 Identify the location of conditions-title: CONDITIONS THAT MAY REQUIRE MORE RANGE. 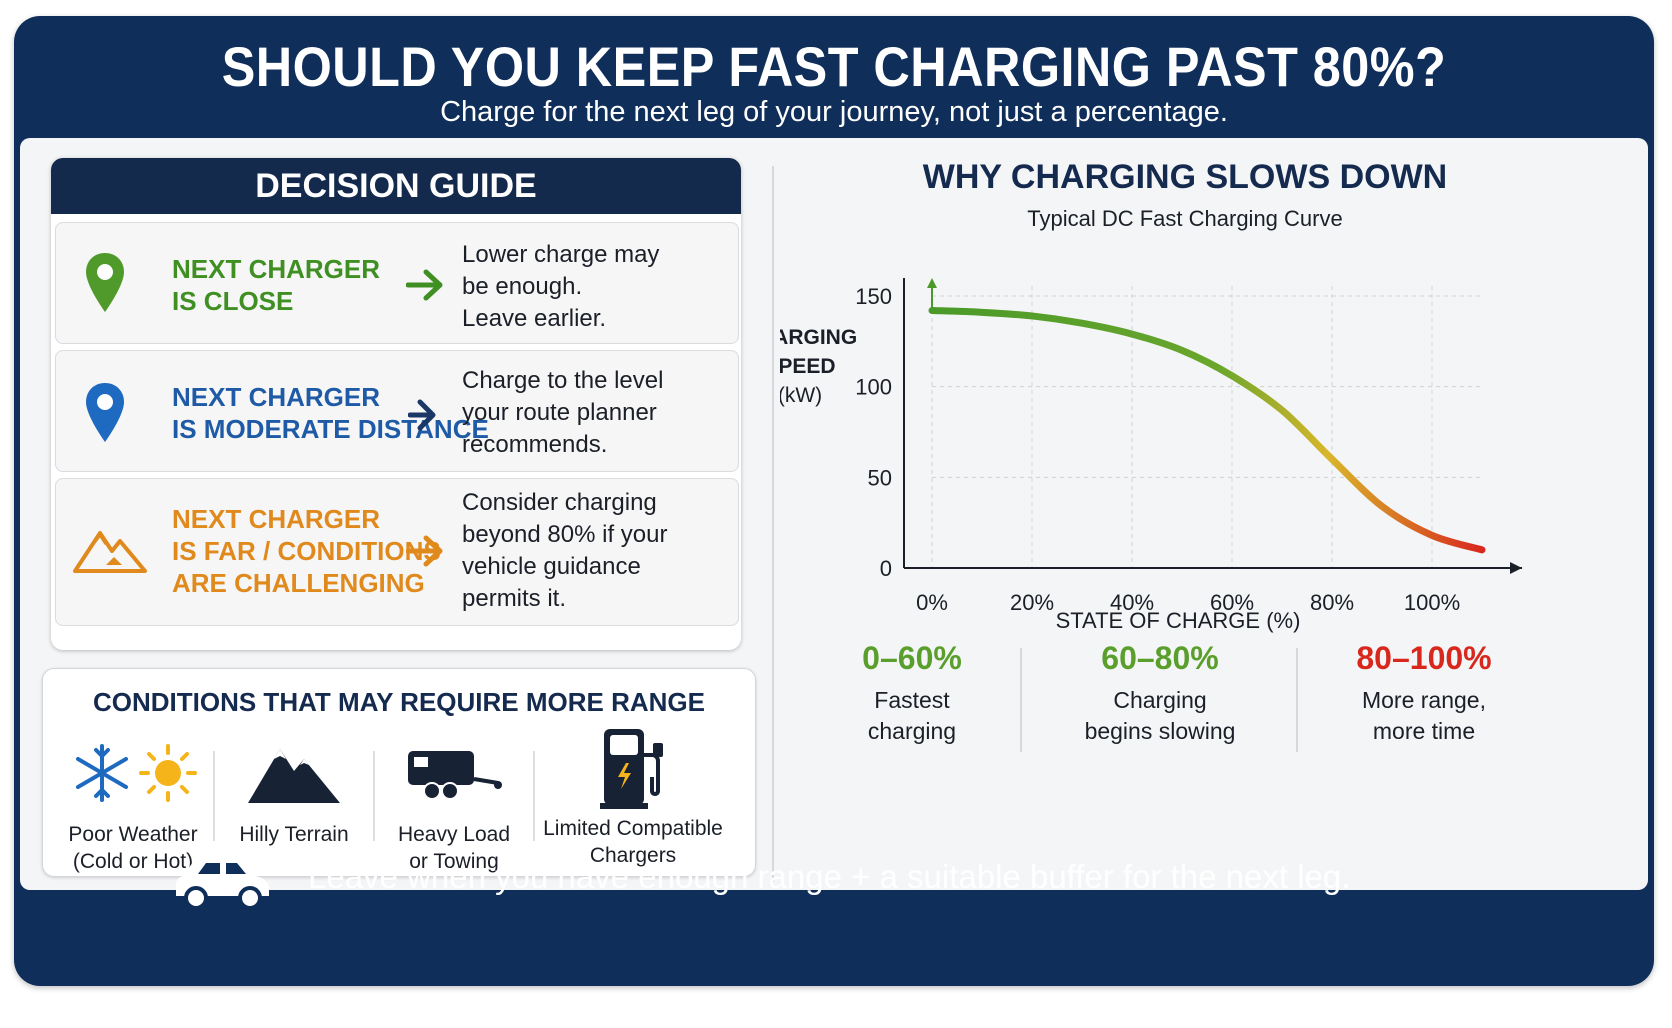
(398, 702).